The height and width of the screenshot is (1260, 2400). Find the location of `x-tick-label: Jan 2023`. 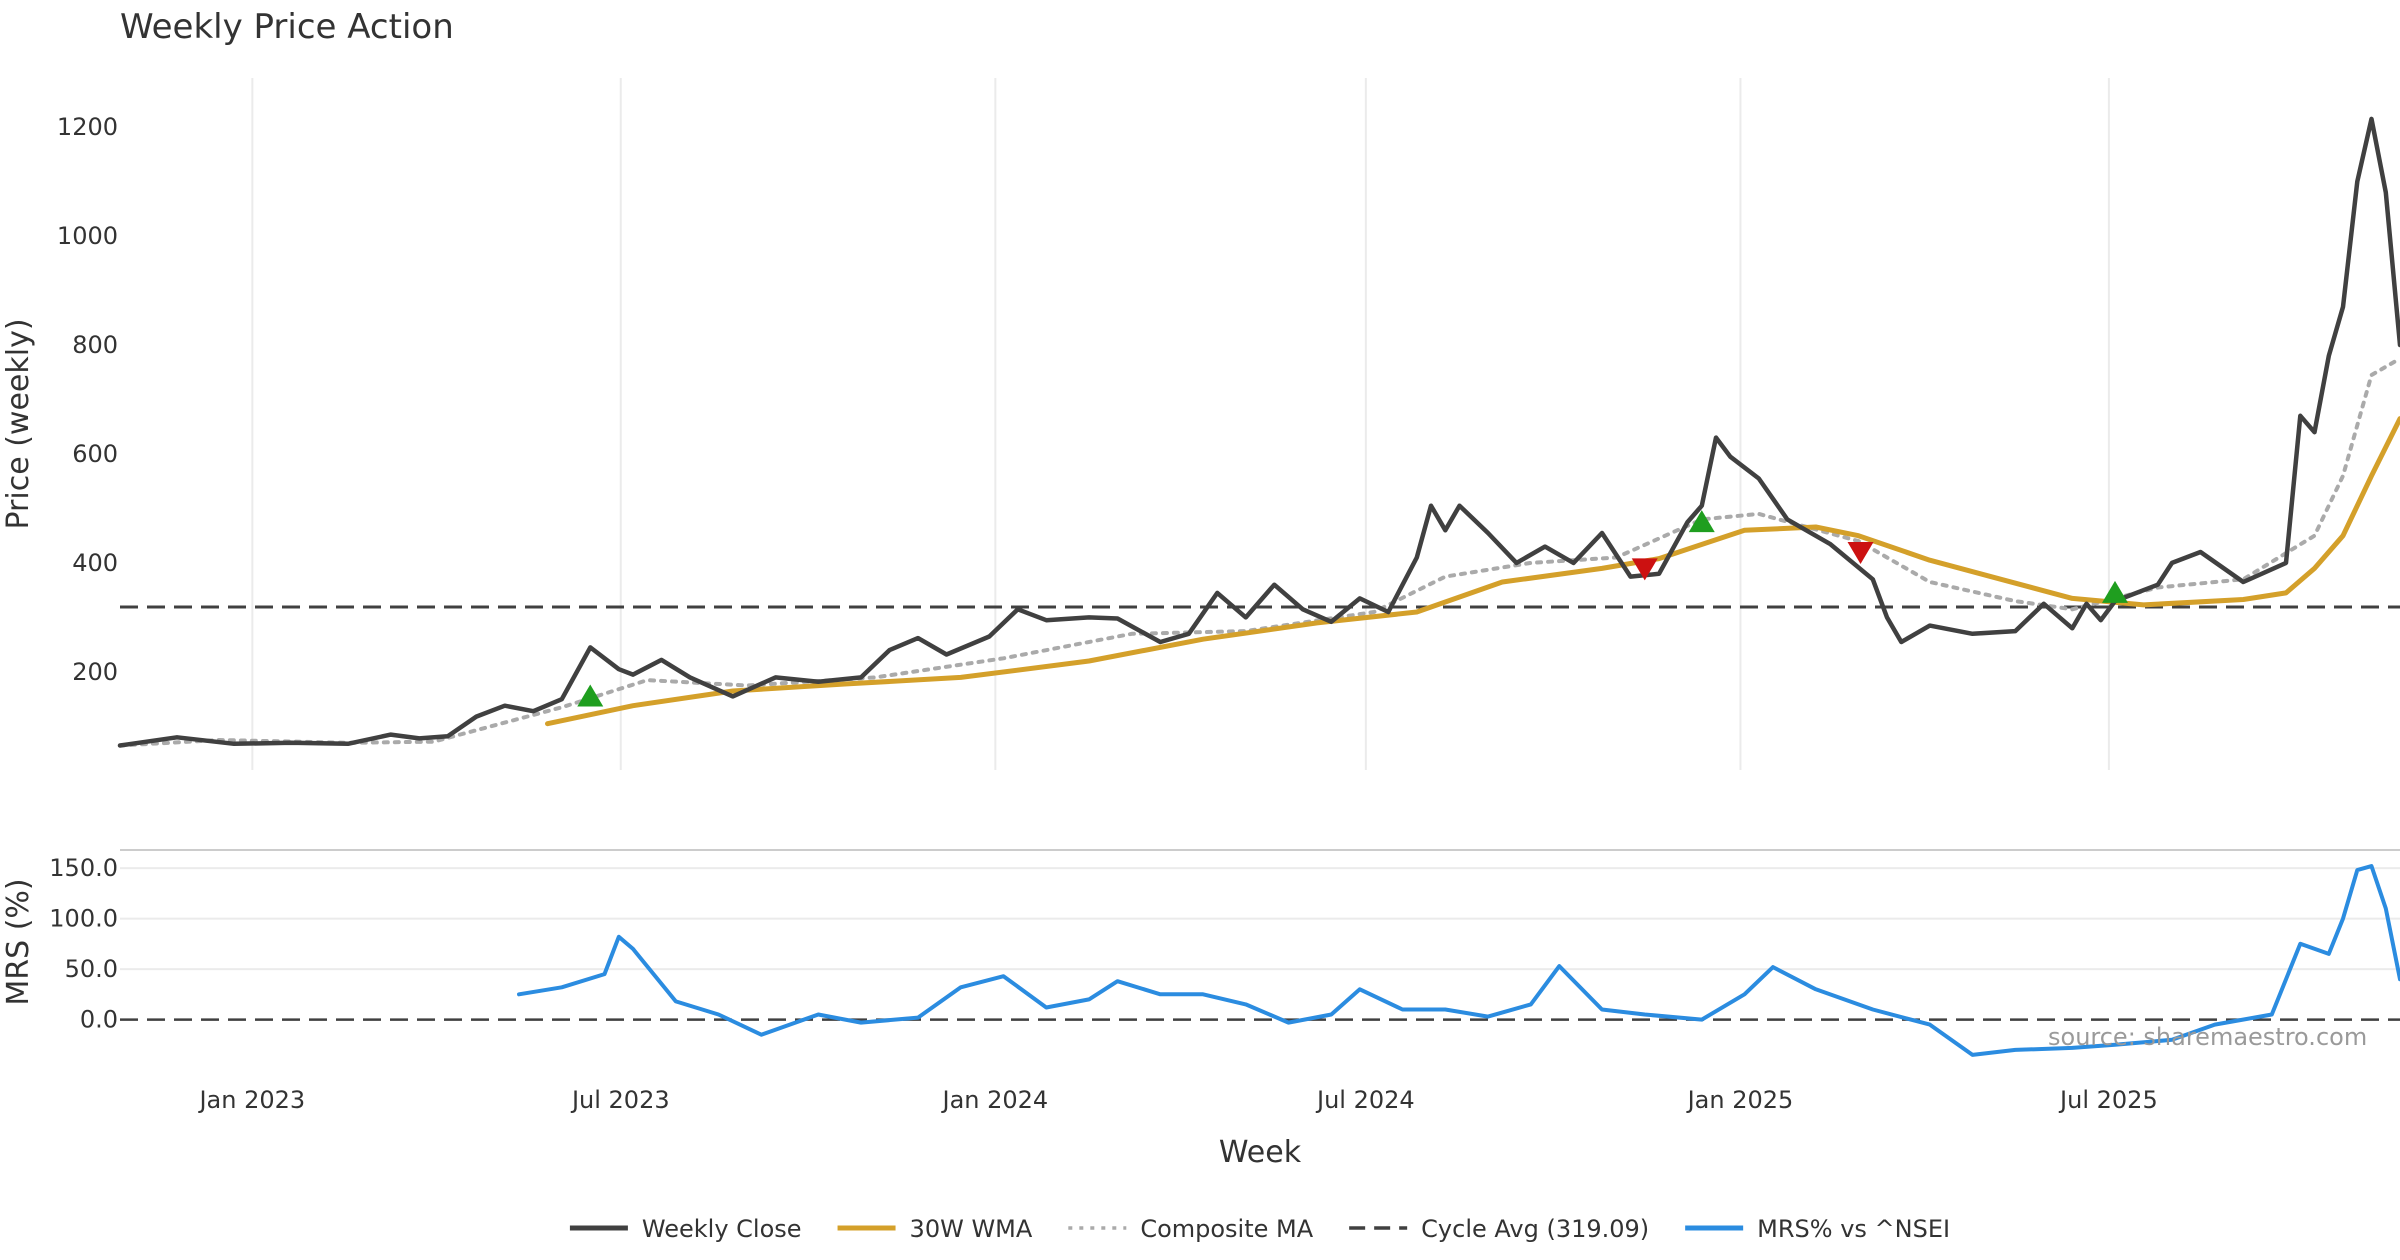

x-tick-label: Jan 2023 is located at coordinates (251, 1100).